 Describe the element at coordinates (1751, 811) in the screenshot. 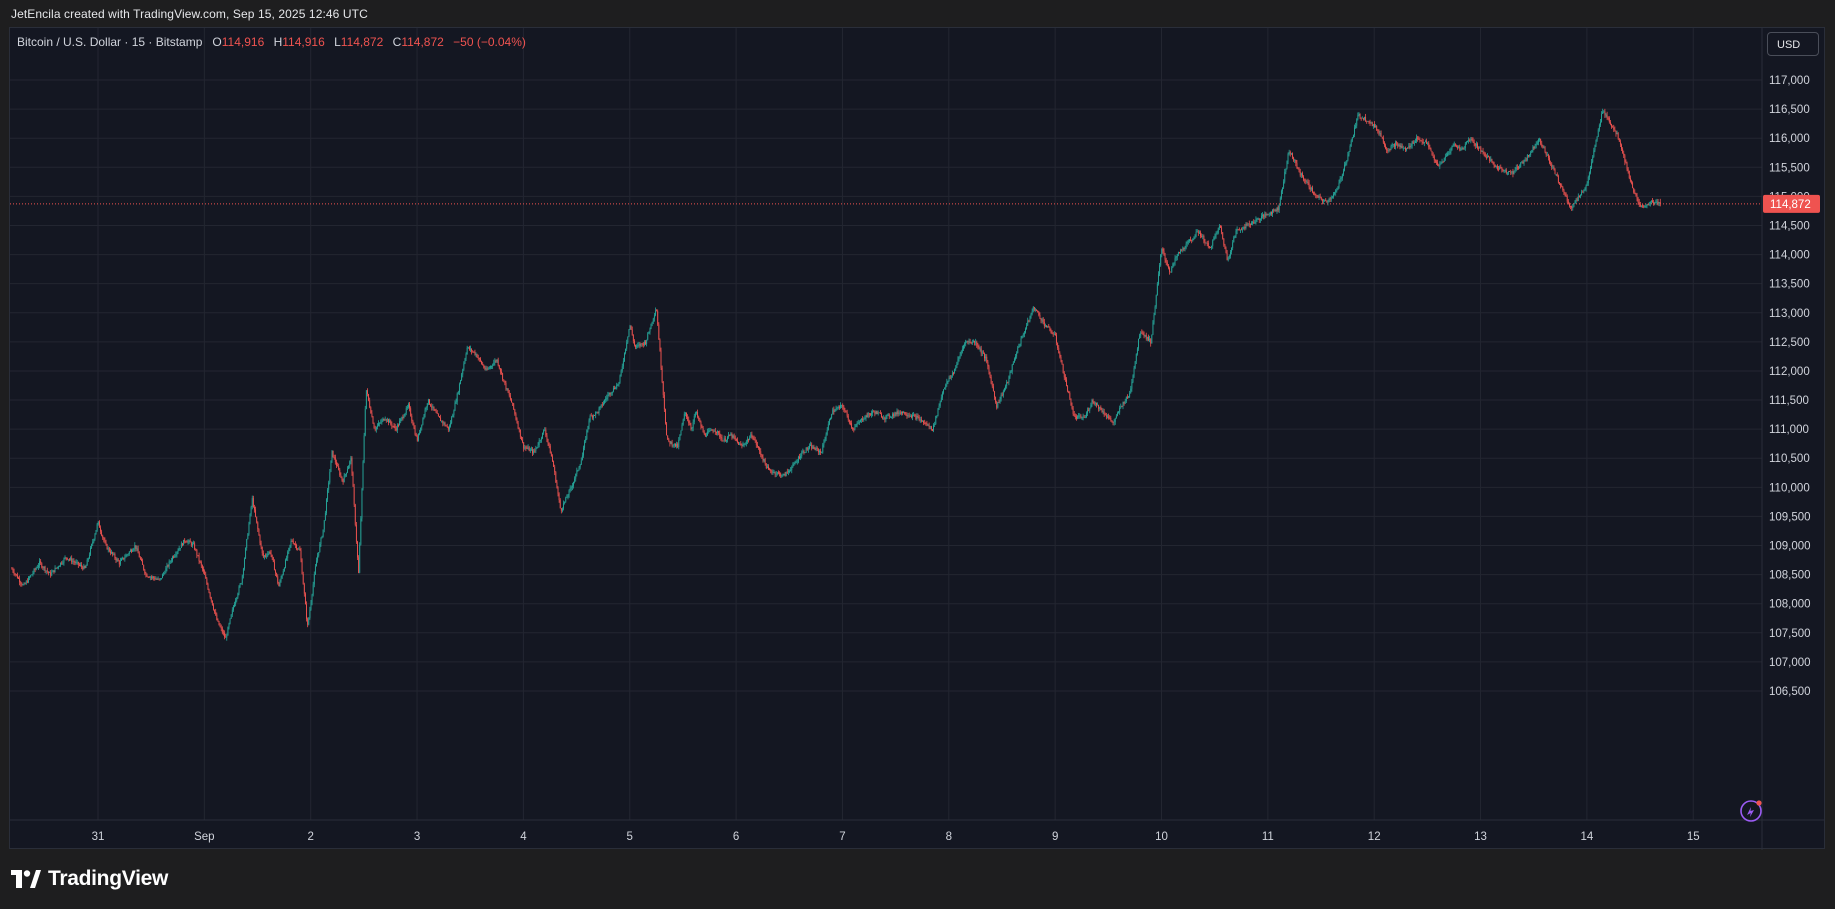

I see `sparkle-icon` at that location.